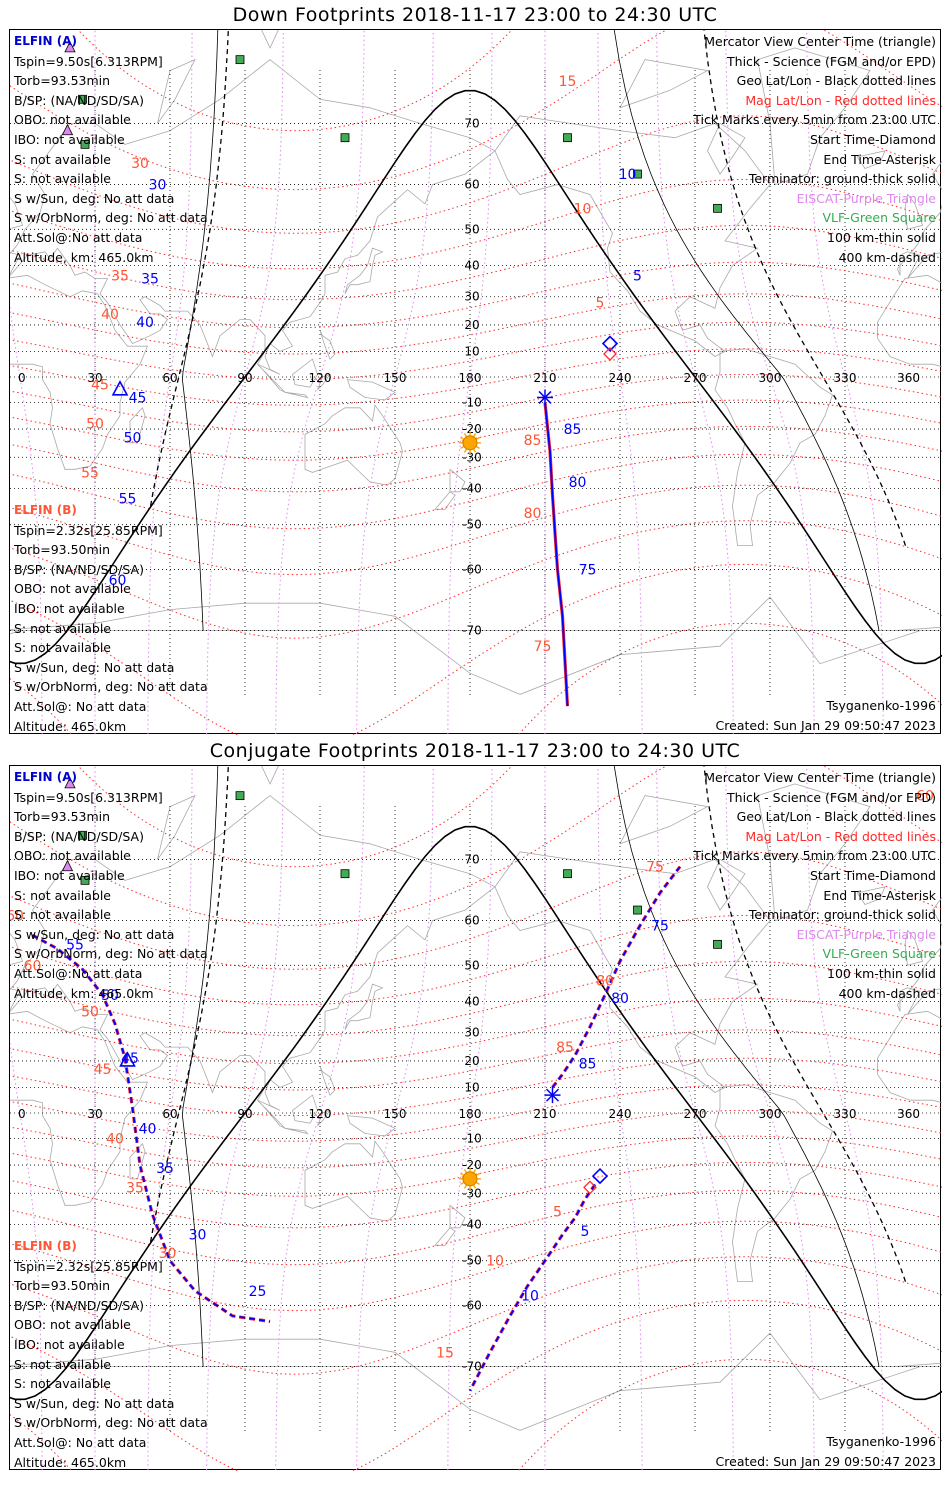 Image resolution: width=950 pixels, height=1500 pixels. I want to click on track-time-label-mag: 5, so click(557, 1213).